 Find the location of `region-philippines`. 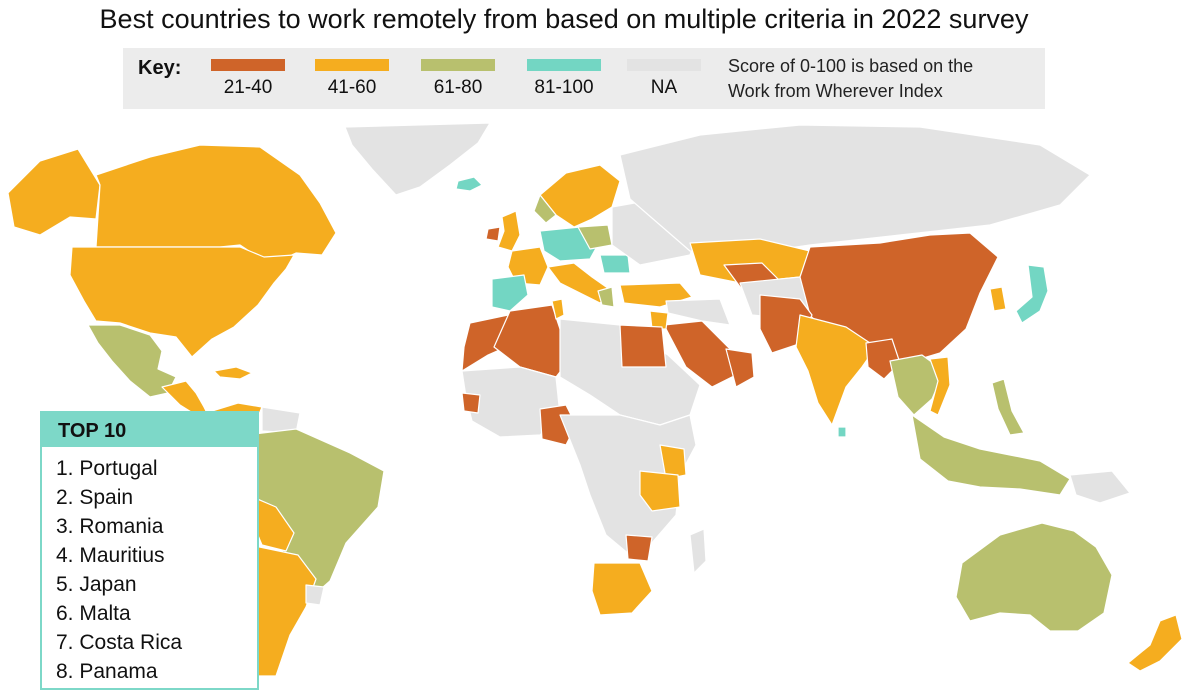

region-philippines is located at coordinates (1008, 407).